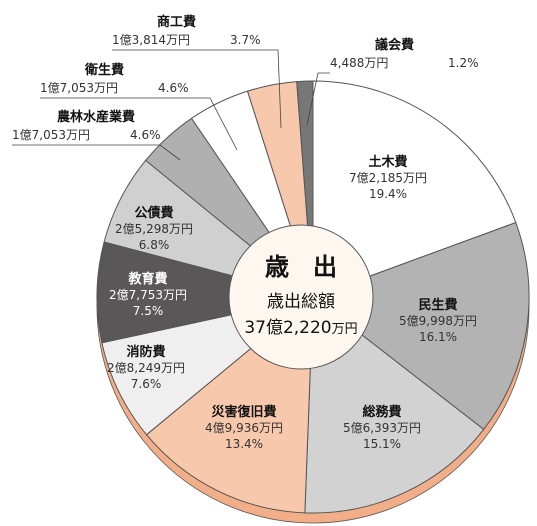 The width and height of the screenshot is (537, 526). Describe the element at coordinates (437, 305) in the screenshot. I see `slice-name-label: 民生費` at that location.